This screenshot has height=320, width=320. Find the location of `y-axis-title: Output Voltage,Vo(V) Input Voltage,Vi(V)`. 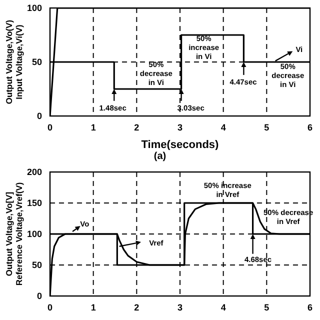

y-axis-title: Output Voltage,Vo(V) Input Voltage,Vi(V) is located at coordinates (14, 62).